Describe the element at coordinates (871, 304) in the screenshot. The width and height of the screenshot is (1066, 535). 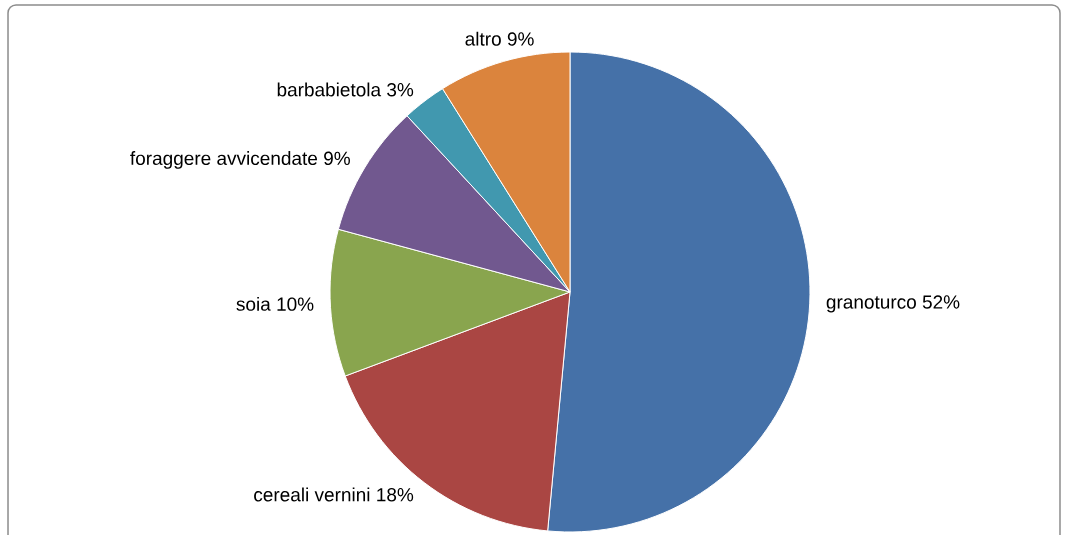
I see `slice-label: granoturco` at that location.